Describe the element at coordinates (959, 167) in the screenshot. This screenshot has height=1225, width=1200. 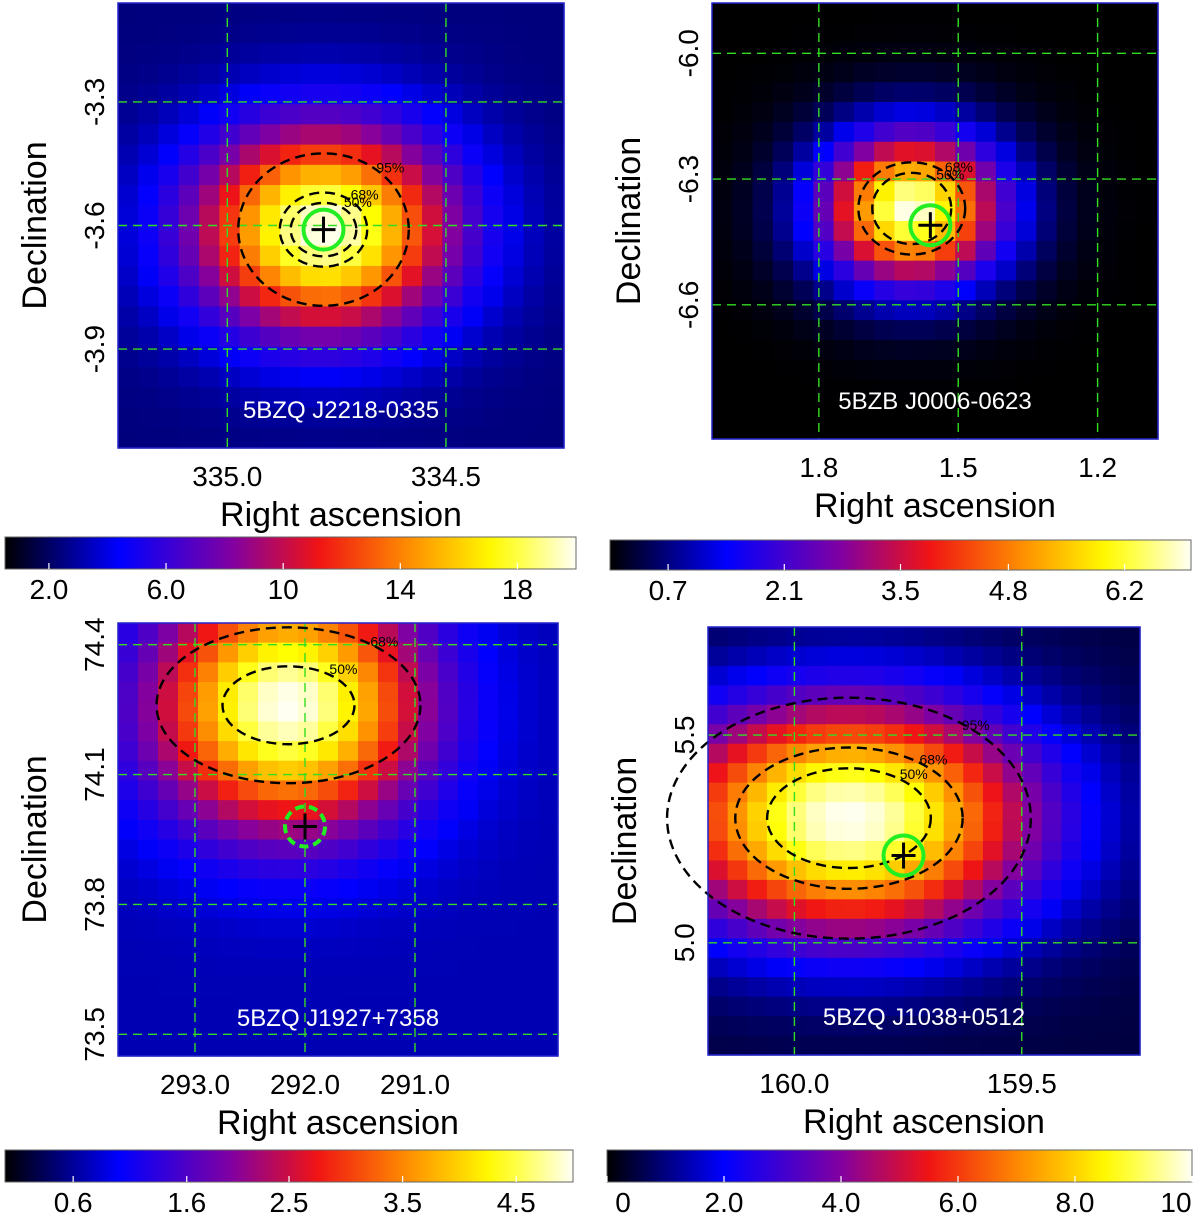
I see `contour-label: 68%` at that location.